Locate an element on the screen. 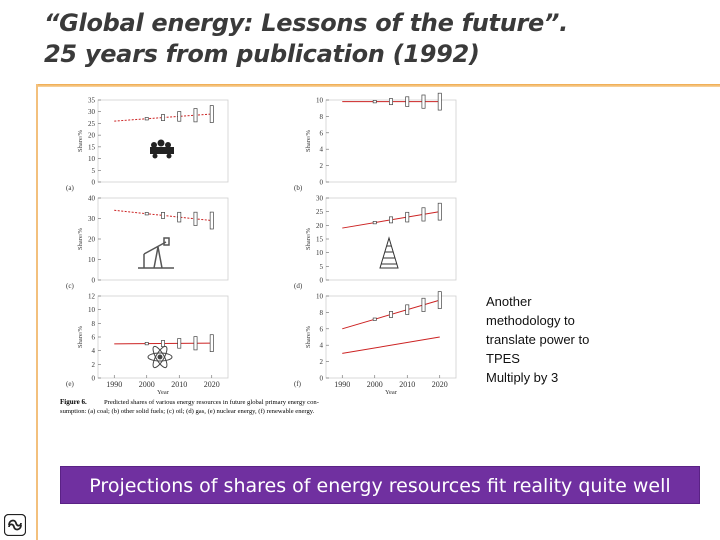 The width and height of the screenshot is (720, 540). y-tick-label: 12 is located at coordinates (92, 297).